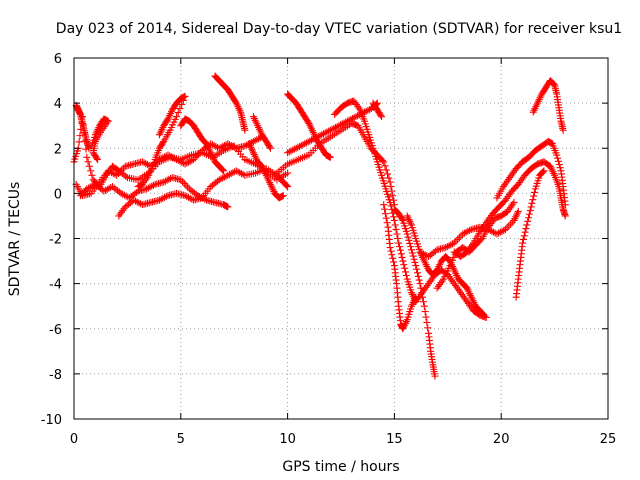 The width and height of the screenshot is (640, 480). I want to click on y-tick-label: 0, so click(58, 194).